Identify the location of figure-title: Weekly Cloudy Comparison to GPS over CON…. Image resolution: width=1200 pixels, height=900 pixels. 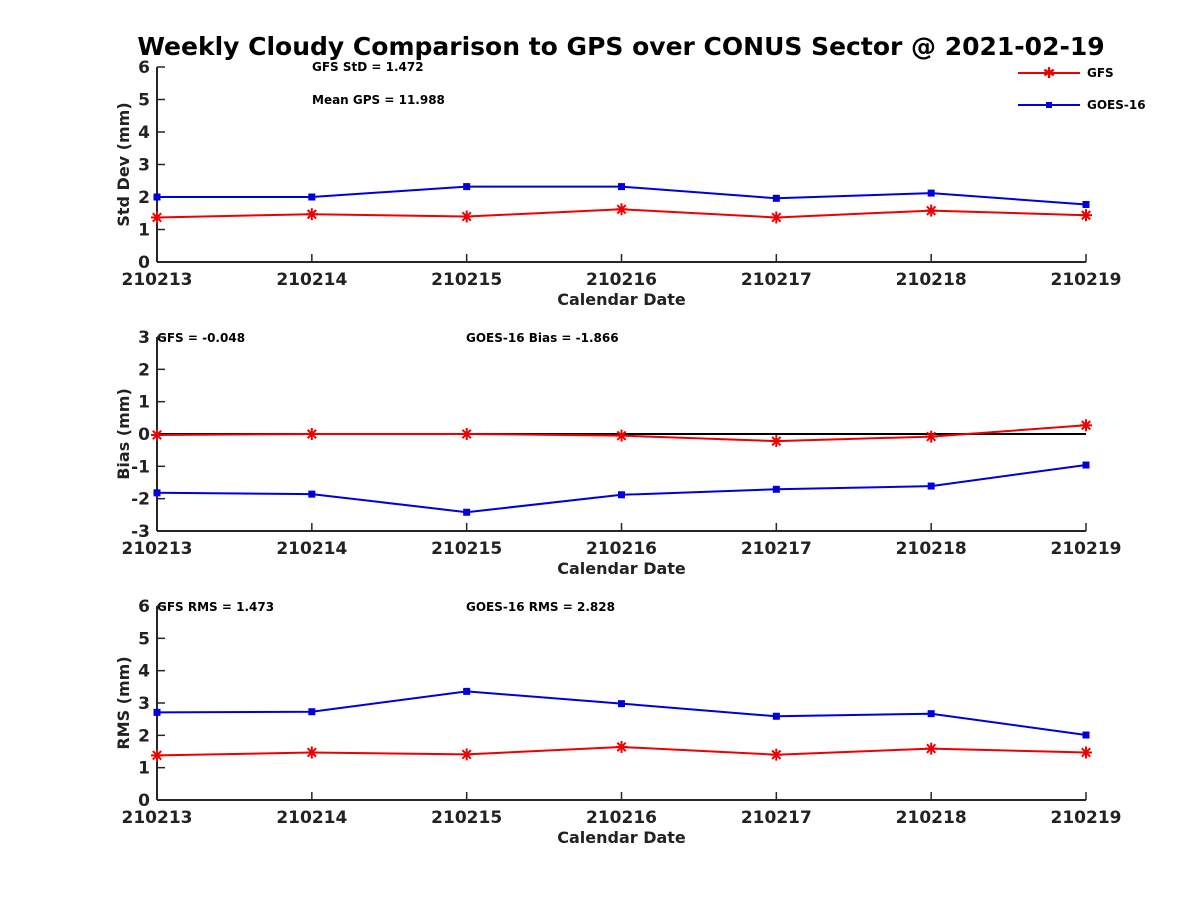
(620, 46).